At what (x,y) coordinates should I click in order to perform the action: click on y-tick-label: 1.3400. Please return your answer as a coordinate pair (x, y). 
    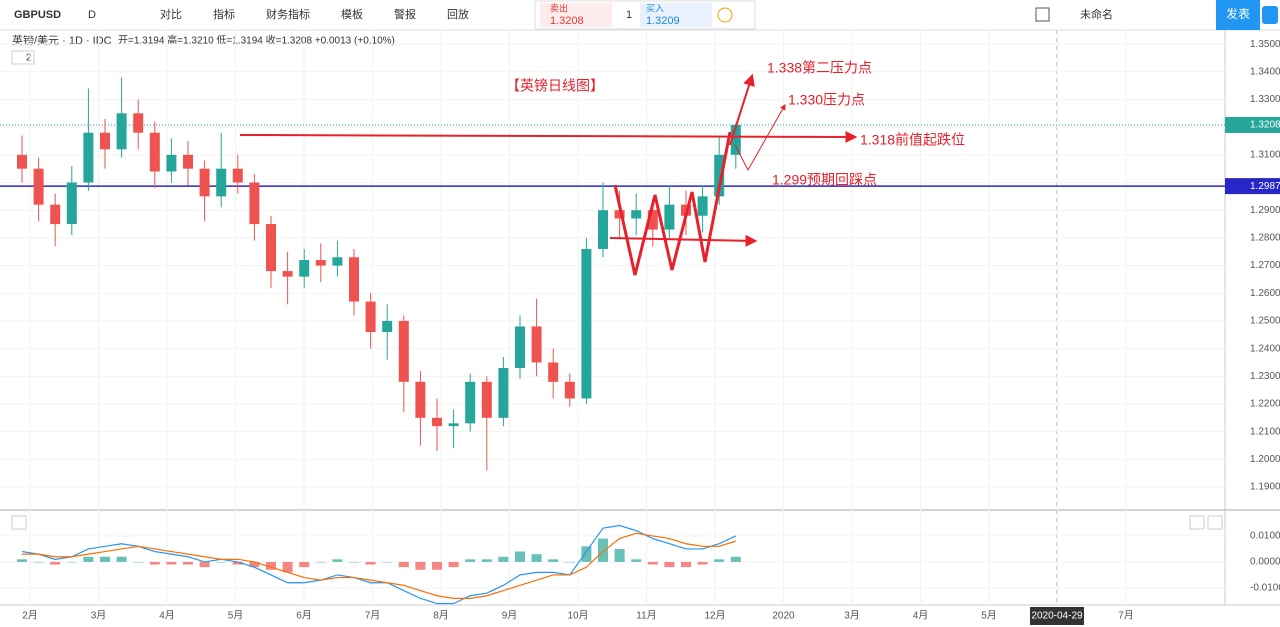
    Looking at the image, I should click on (1265, 71).